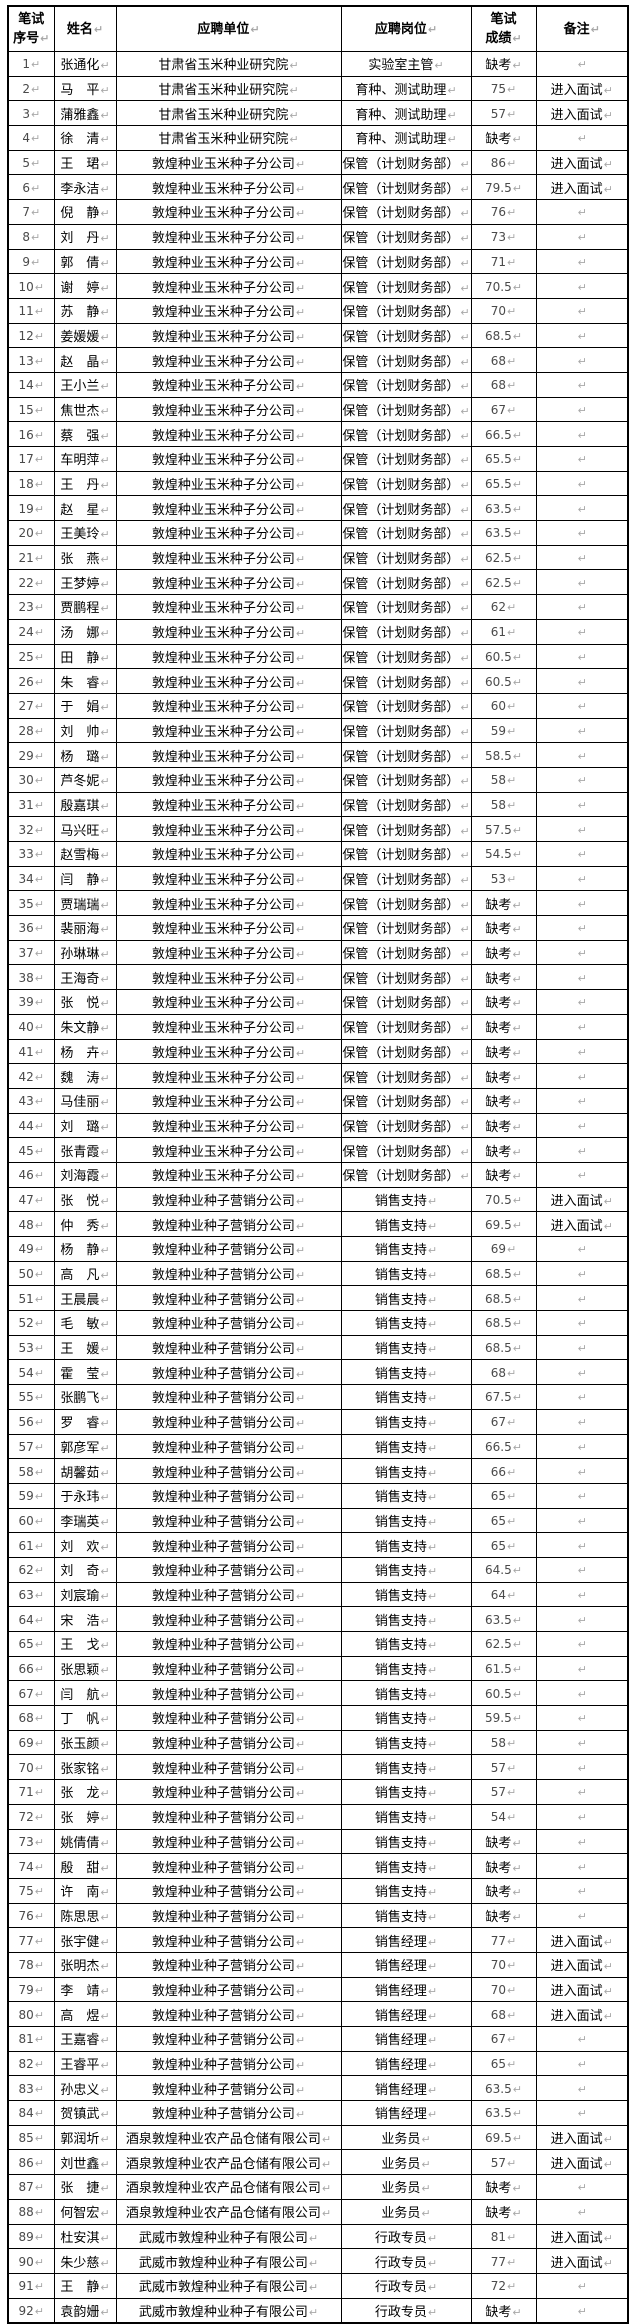  What do you see at coordinates (31, 1816) in the screenshot?
I see `cell-exam-number: 72↵` at bounding box center [31, 1816].